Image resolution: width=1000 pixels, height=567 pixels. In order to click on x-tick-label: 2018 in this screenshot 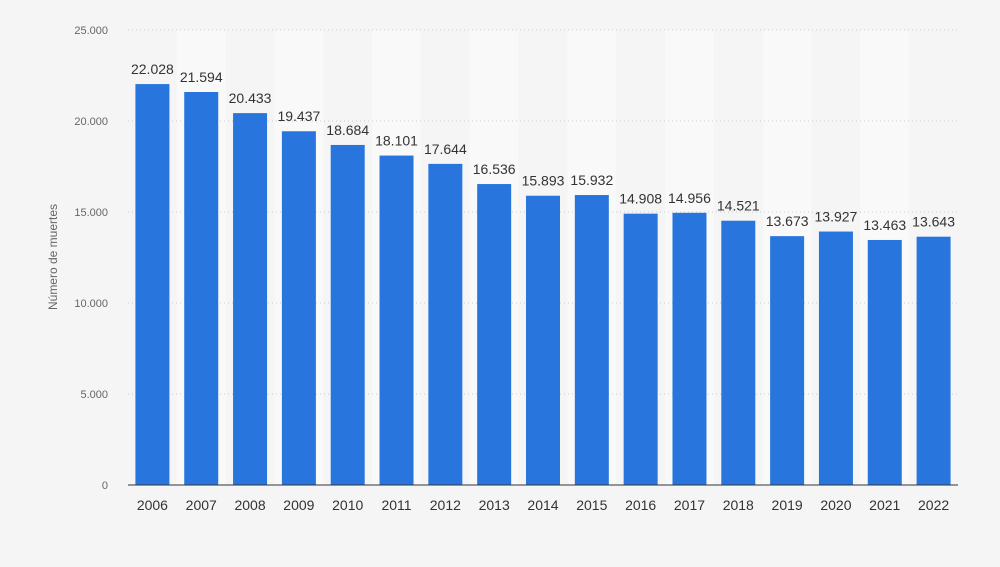, I will do `click(738, 505)`.